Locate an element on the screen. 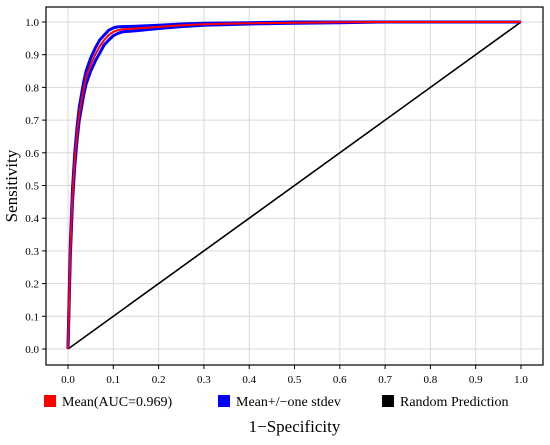 The height and width of the screenshot is (445, 550). x-tick-label: 1.0 is located at coordinates (521, 380).